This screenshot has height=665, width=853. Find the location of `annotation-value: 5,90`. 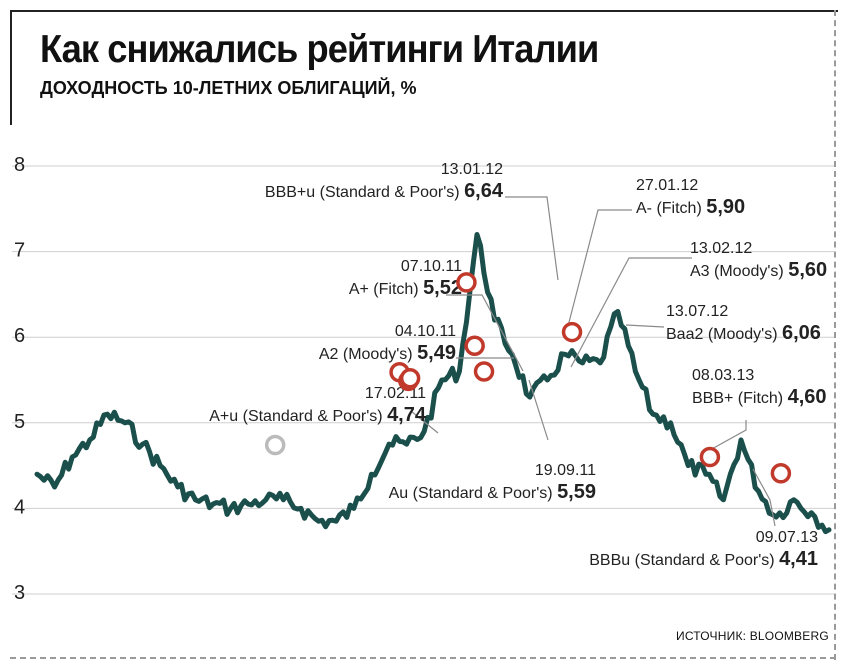

annotation-value: 5,90 is located at coordinates (725, 207).